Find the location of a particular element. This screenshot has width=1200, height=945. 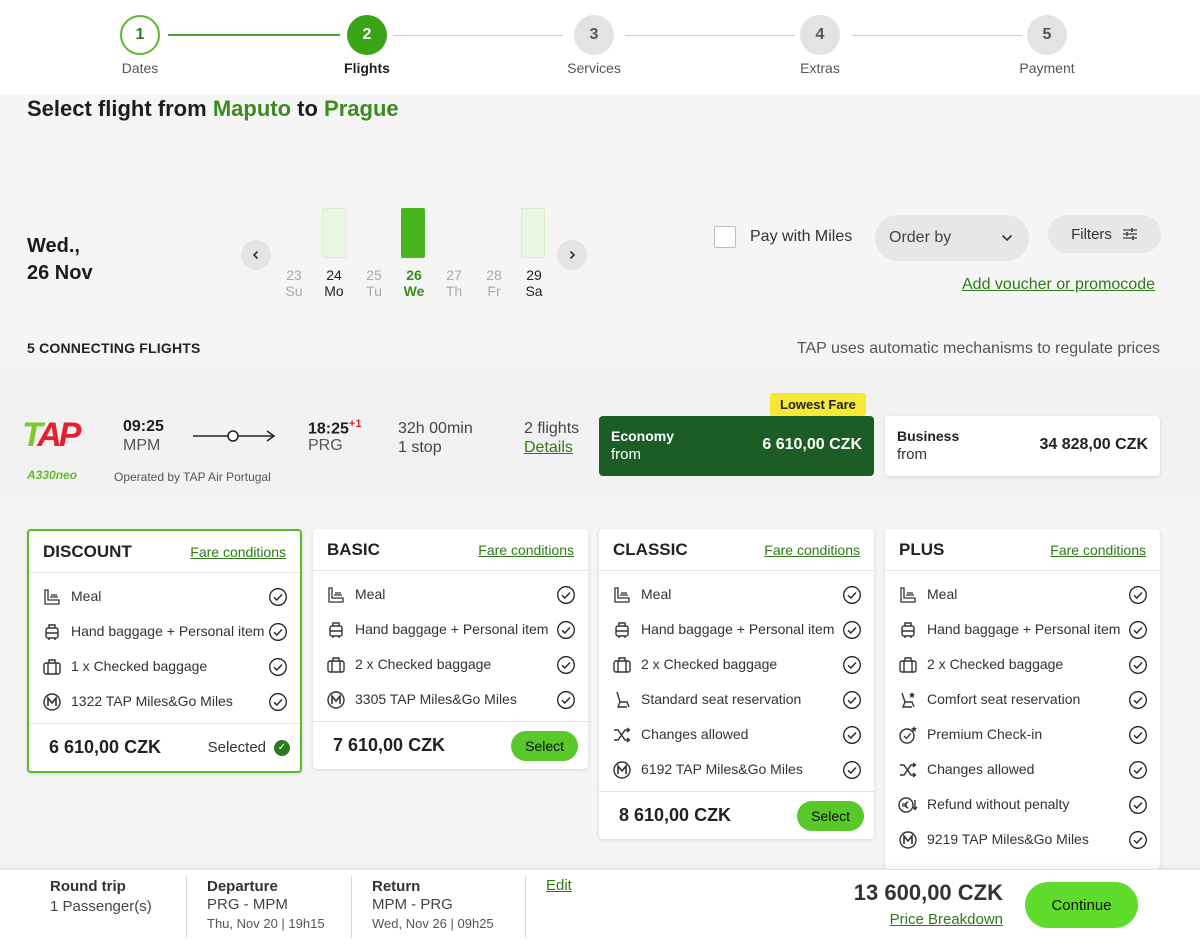

filters-button: Filters is located at coordinates (1104, 234).